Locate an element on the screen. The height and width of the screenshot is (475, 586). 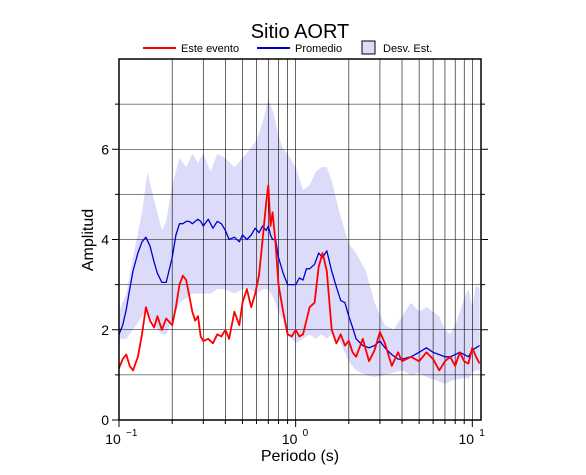
y-axis-label: Amplitud is located at coordinates (88, 240).